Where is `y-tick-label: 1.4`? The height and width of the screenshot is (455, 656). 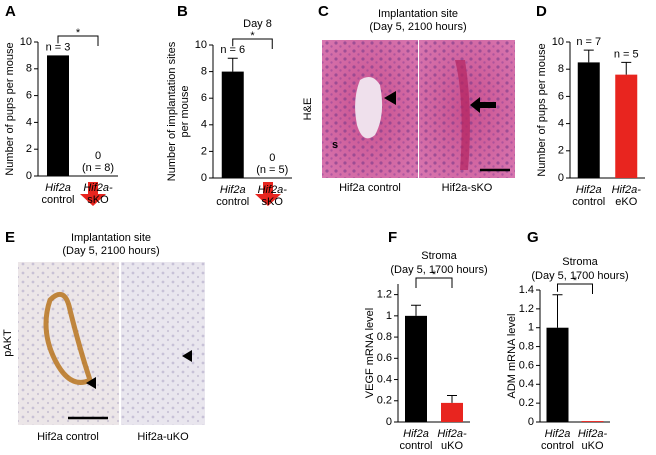
y-tick-label: 1.4 is located at coordinates (526, 290).